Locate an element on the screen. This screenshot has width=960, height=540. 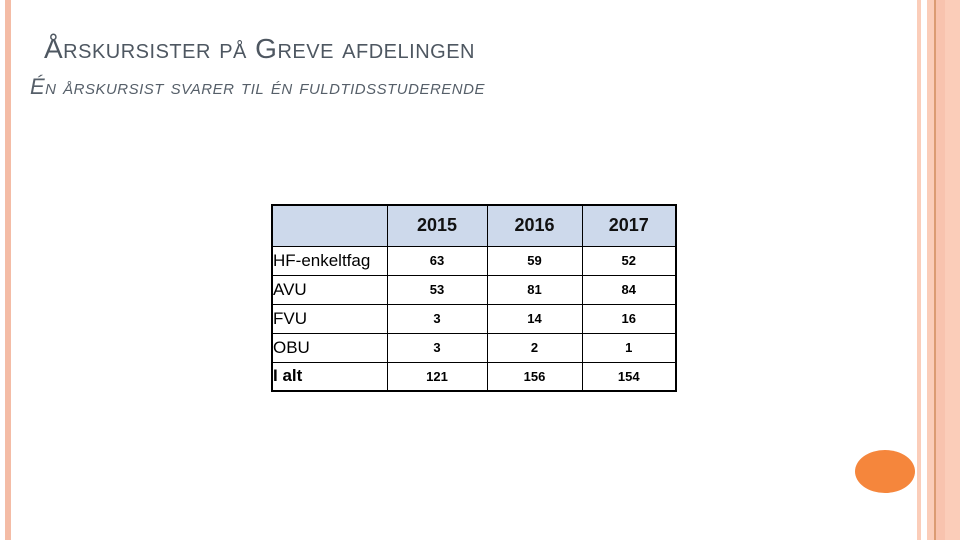
cell-value: 16 is located at coordinates (629, 318).